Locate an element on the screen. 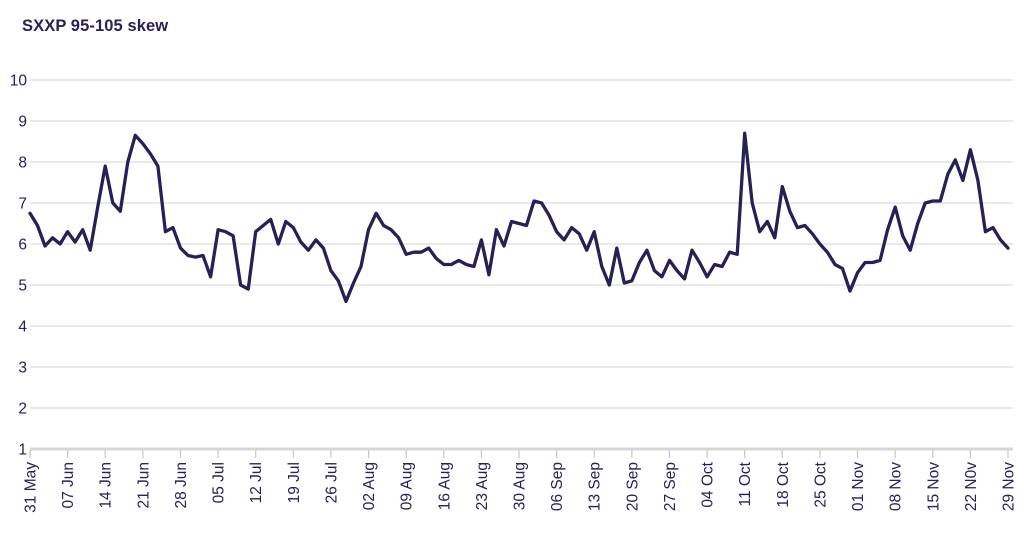 The image size is (1024, 551). y-axis-tick-label: 1 is located at coordinates (22, 450).